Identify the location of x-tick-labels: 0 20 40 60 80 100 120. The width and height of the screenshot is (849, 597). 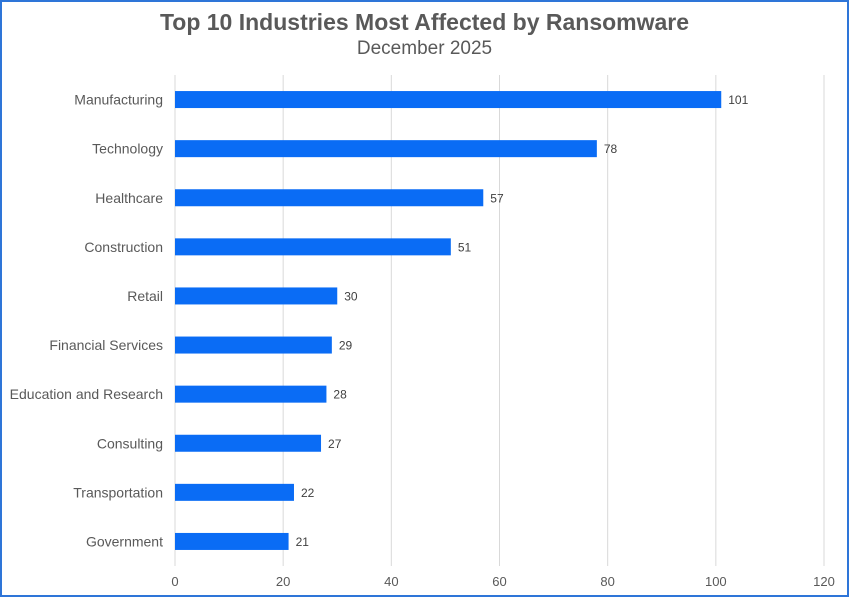
(502, 581).